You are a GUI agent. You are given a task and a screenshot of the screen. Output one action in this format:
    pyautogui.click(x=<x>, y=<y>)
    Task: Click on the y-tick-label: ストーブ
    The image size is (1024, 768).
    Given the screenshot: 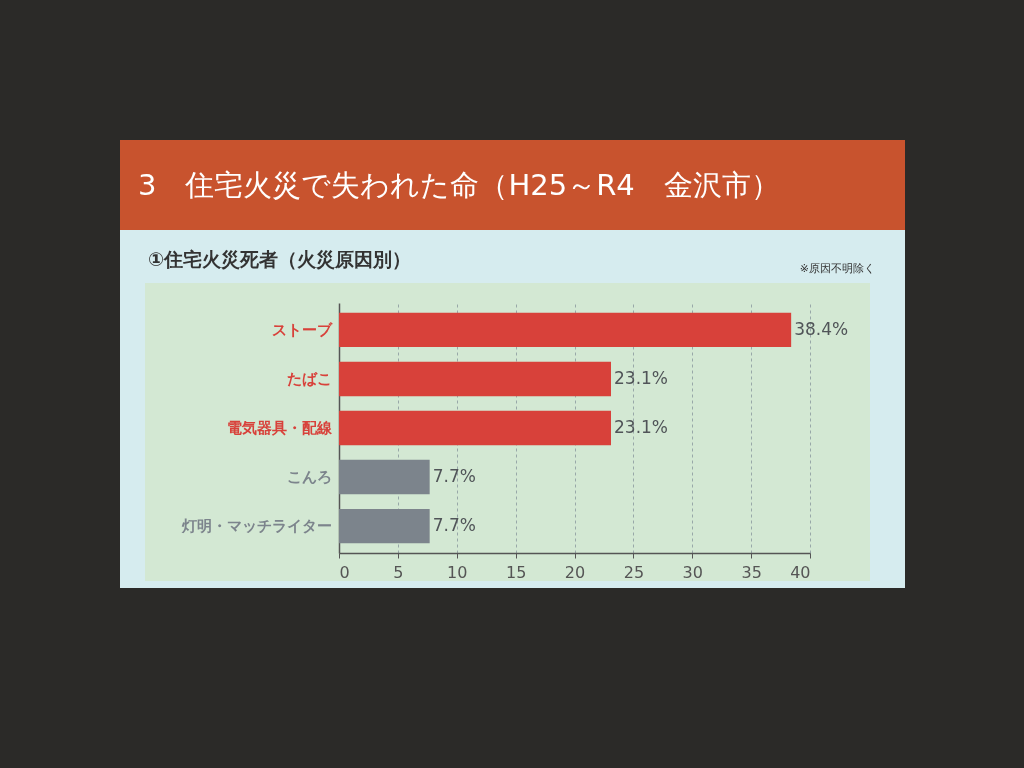 What is the action you would take?
    pyautogui.click(x=302, y=329)
    